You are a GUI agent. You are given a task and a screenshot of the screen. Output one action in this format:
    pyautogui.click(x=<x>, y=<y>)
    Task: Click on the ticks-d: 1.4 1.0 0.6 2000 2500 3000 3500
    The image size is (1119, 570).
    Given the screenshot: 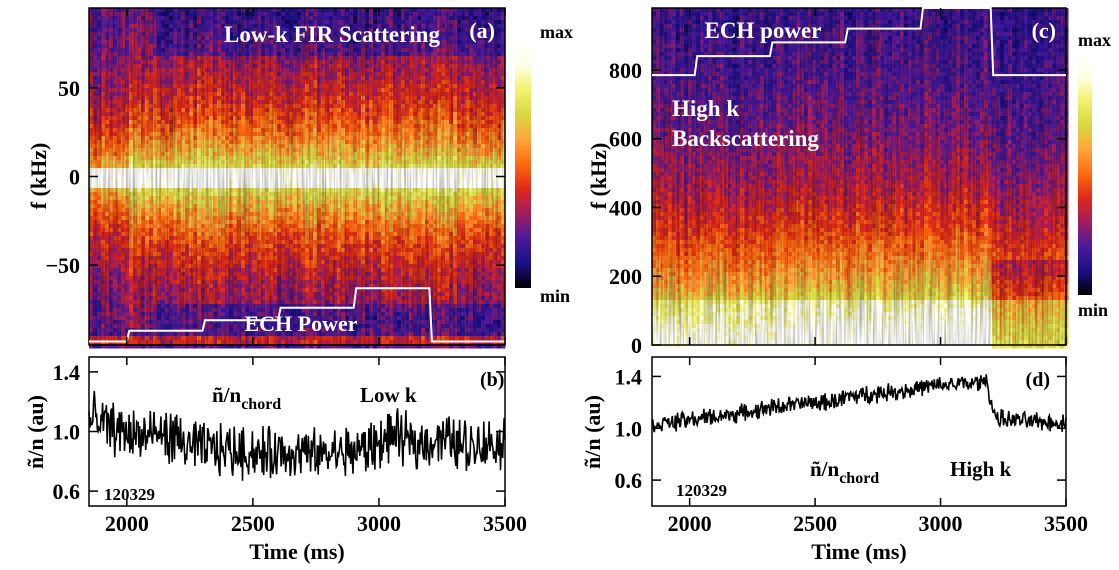 What is the action you would take?
    pyautogui.click(x=851, y=446)
    